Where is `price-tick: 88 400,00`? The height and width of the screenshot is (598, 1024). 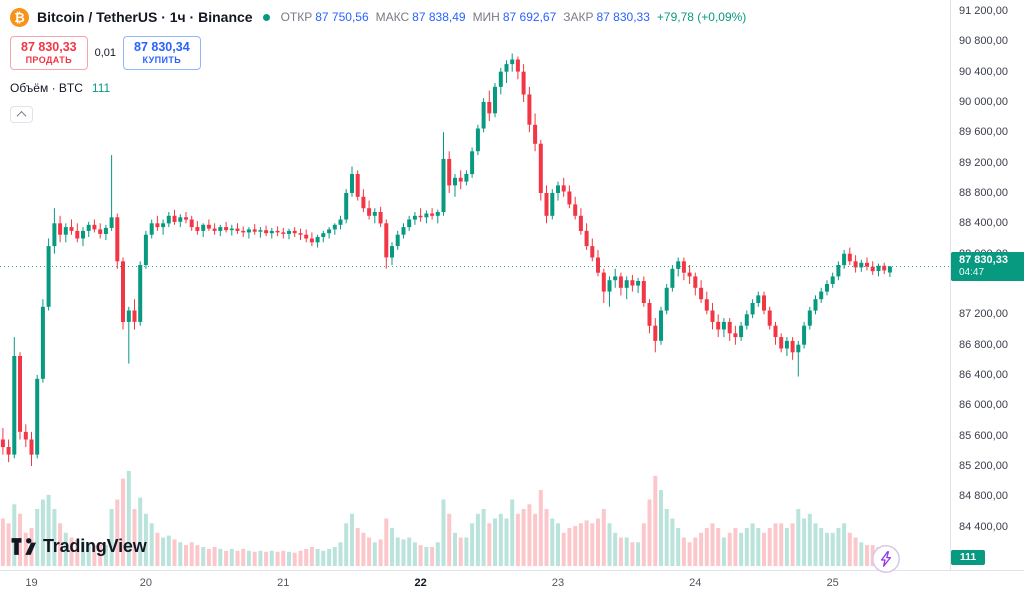
price-tick: 88 400,00 is located at coordinates (983, 223).